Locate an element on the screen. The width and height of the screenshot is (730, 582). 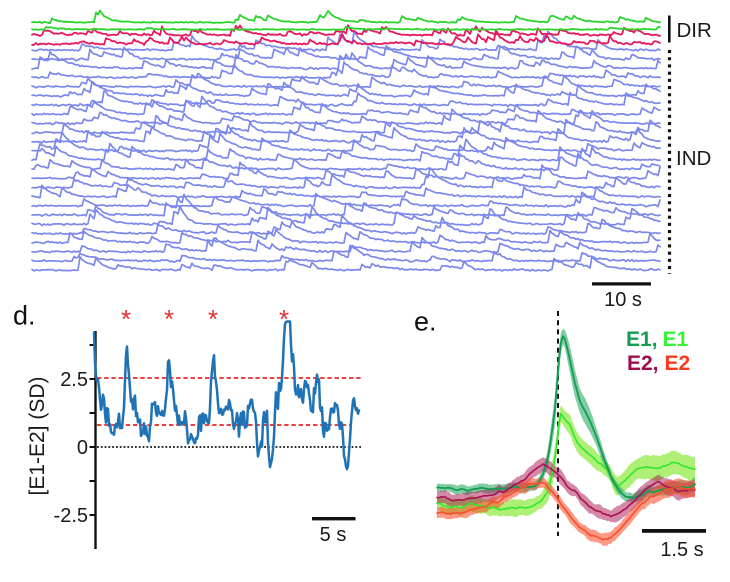
svg-text: e. is located at coordinates (425, 322).